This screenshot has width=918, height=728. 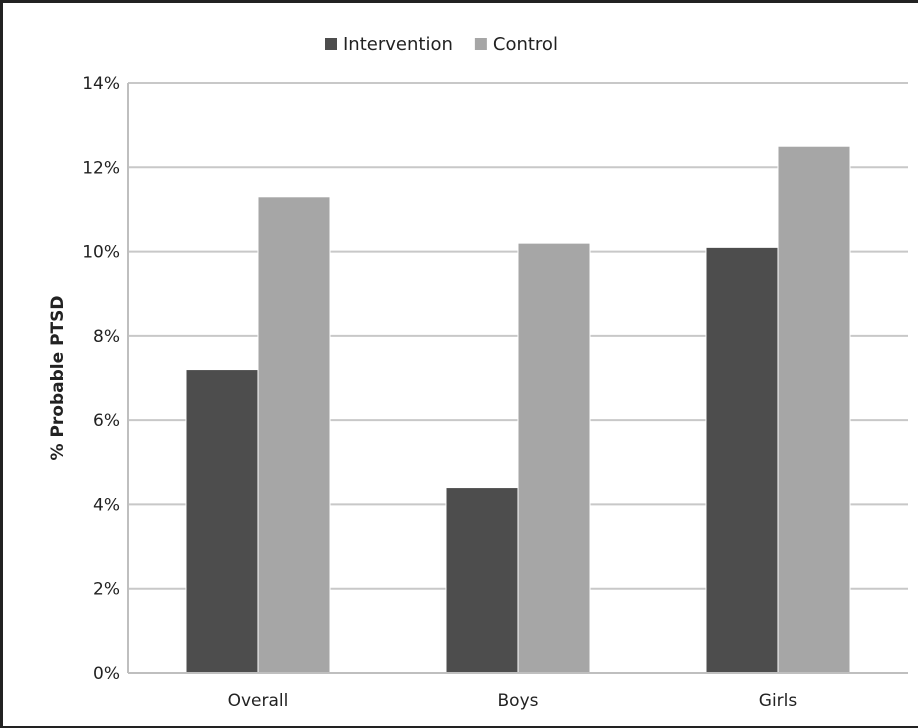 What do you see at coordinates (101, 253) in the screenshot?
I see `y-tick-label: 10%` at bounding box center [101, 253].